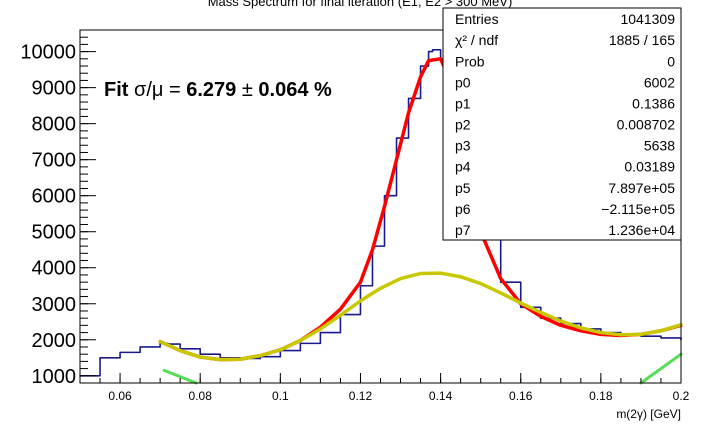 The height and width of the screenshot is (425, 701). What do you see at coordinates (649, 167) in the screenshot?
I see `stats-row-value: 0.03189` at bounding box center [649, 167].